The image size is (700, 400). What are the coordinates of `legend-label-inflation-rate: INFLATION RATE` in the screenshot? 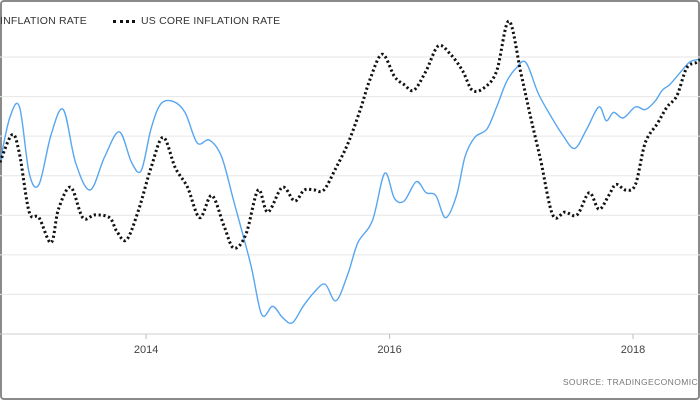 It's located at (43, 21).